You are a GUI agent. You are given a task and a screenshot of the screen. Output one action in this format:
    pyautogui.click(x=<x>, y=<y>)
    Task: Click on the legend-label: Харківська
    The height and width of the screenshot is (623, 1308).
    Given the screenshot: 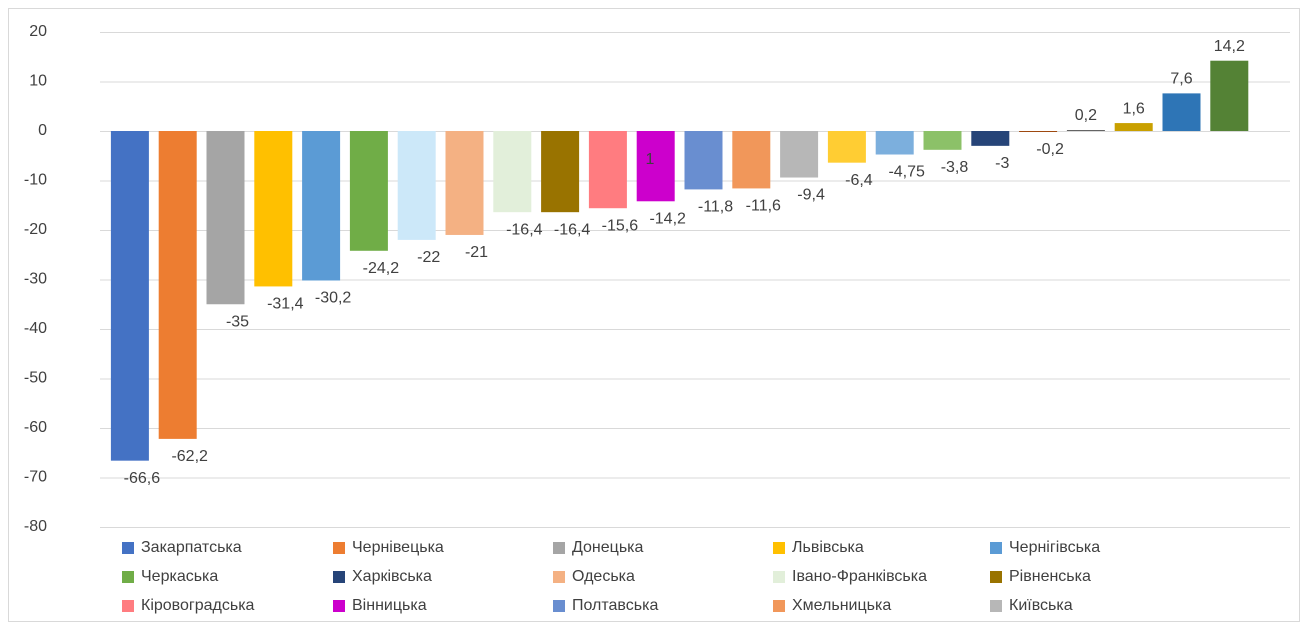 What is the action you would take?
    pyautogui.click(x=392, y=576)
    